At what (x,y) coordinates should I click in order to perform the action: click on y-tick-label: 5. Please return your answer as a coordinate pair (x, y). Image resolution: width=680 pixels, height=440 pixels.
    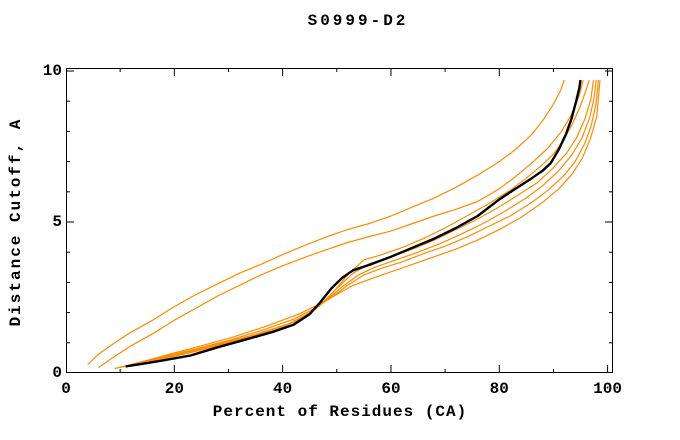
    Looking at the image, I should click on (57, 222).